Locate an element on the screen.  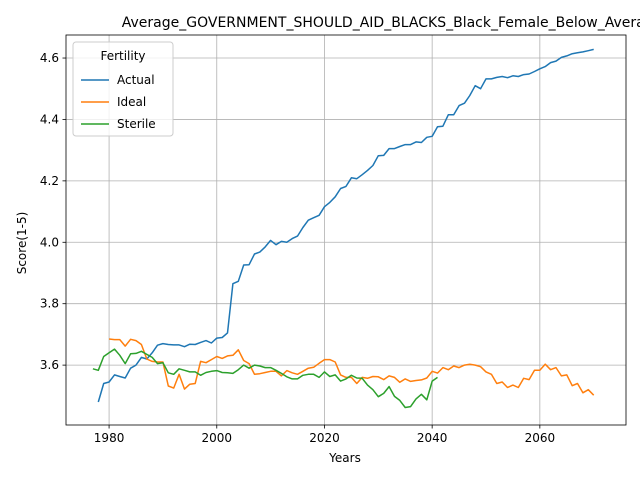
legend-label-actual: Actual is located at coordinates (136, 80).